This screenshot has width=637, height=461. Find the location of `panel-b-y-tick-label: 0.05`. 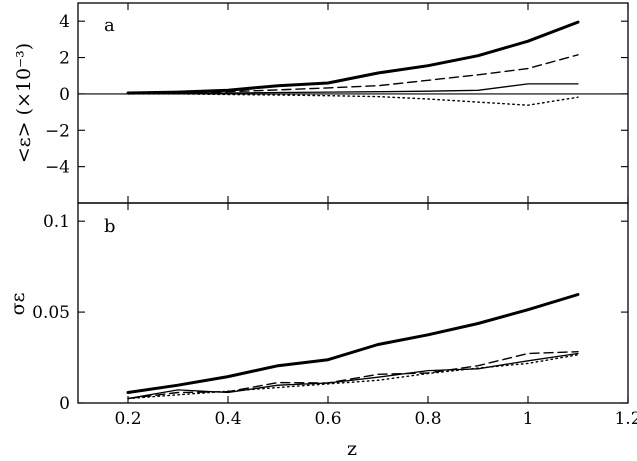

panel-b-y-tick-label: 0.05 is located at coordinates (51, 313).